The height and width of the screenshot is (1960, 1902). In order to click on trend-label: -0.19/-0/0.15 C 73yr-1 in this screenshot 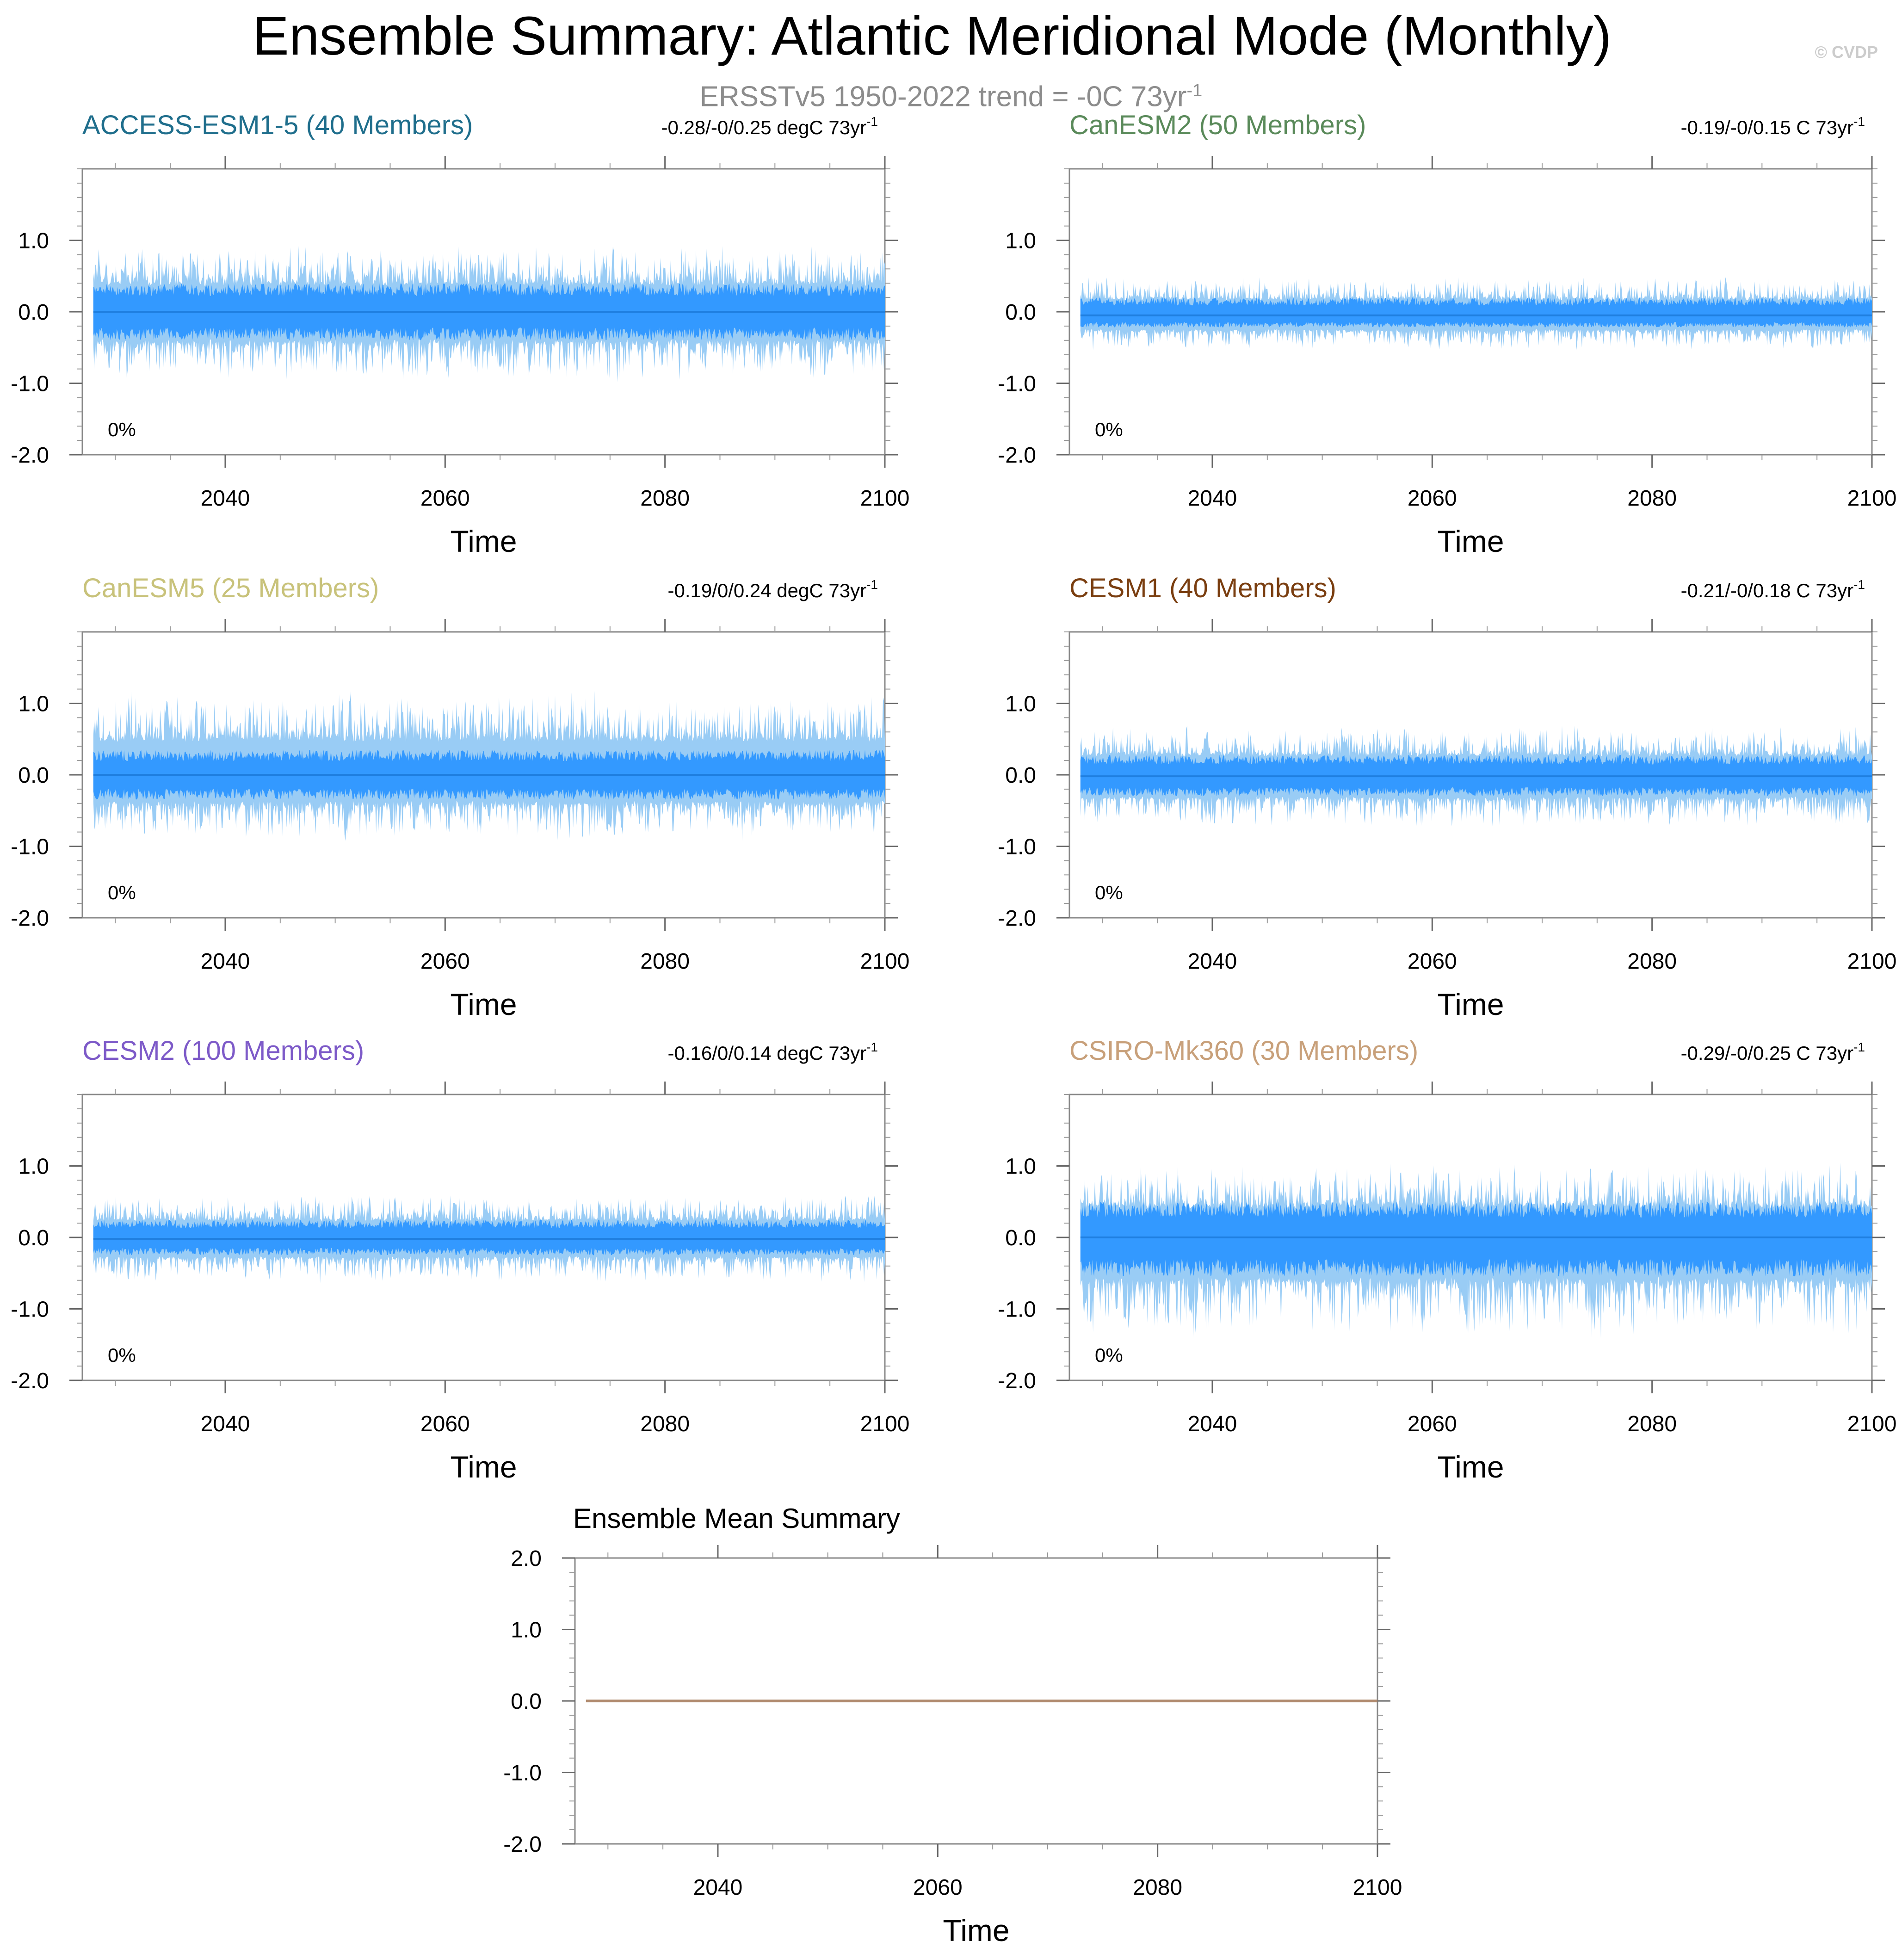, I will do `click(1773, 126)`.